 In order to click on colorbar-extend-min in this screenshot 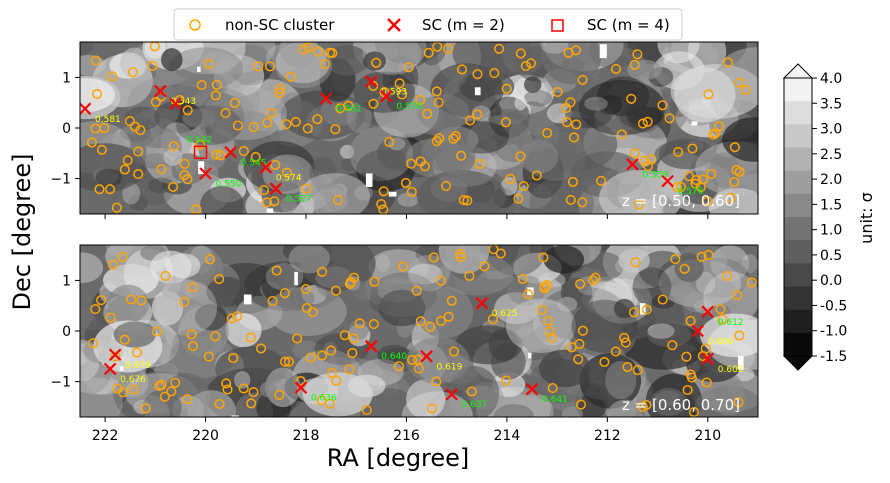, I will do `click(798, 363)`.